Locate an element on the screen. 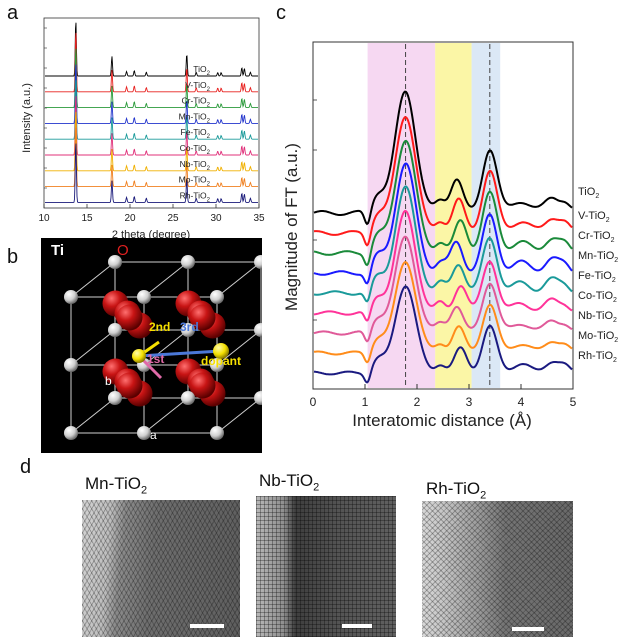 The width and height of the screenshot is (624, 637). ft-series-label-1: V-TiO2 is located at coordinates (594, 217).